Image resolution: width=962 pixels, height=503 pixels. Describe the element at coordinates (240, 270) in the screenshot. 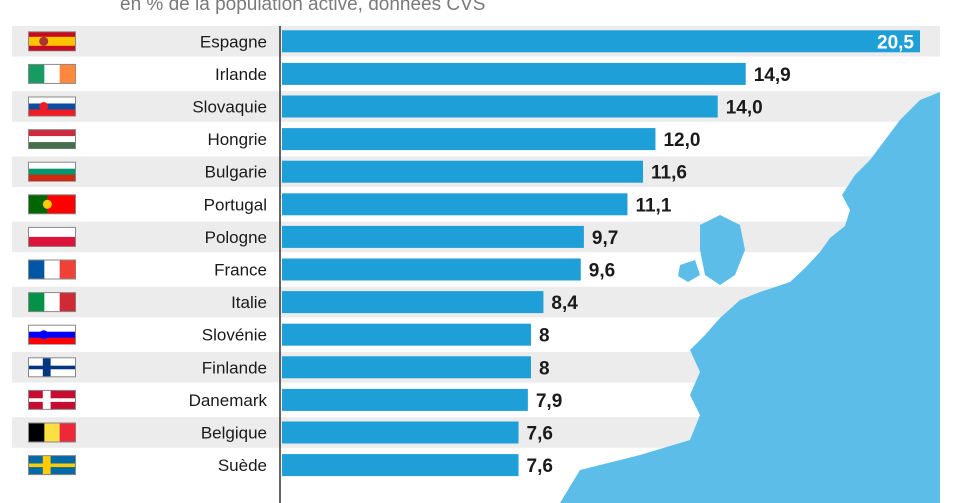

I see `country-label: France` at that location.